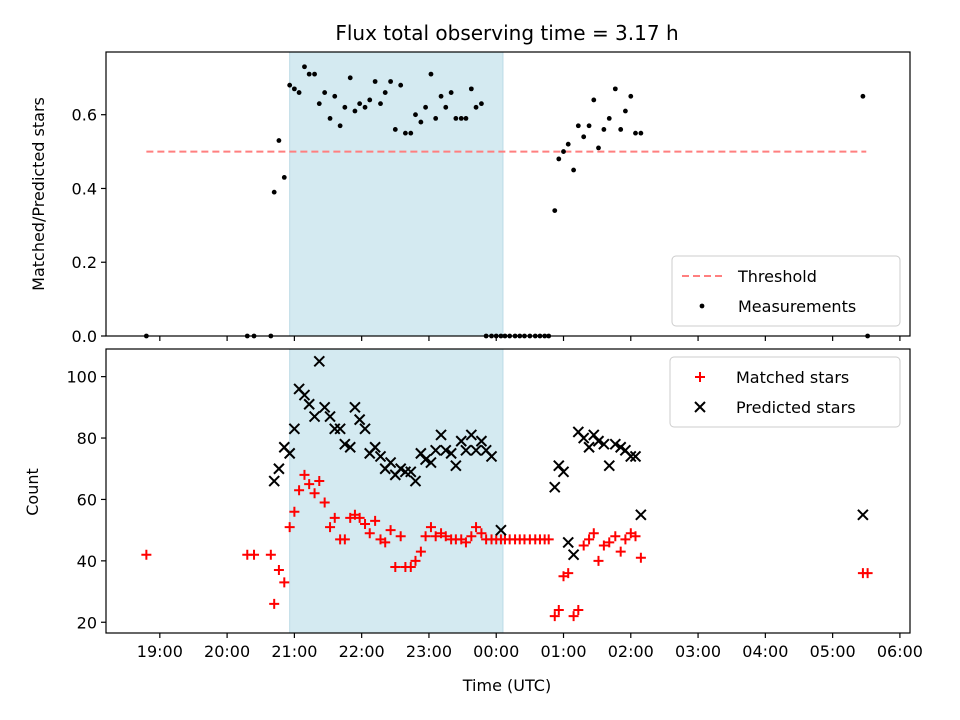  I want to click on x-tick-label: 19:00, so click(160, 651).